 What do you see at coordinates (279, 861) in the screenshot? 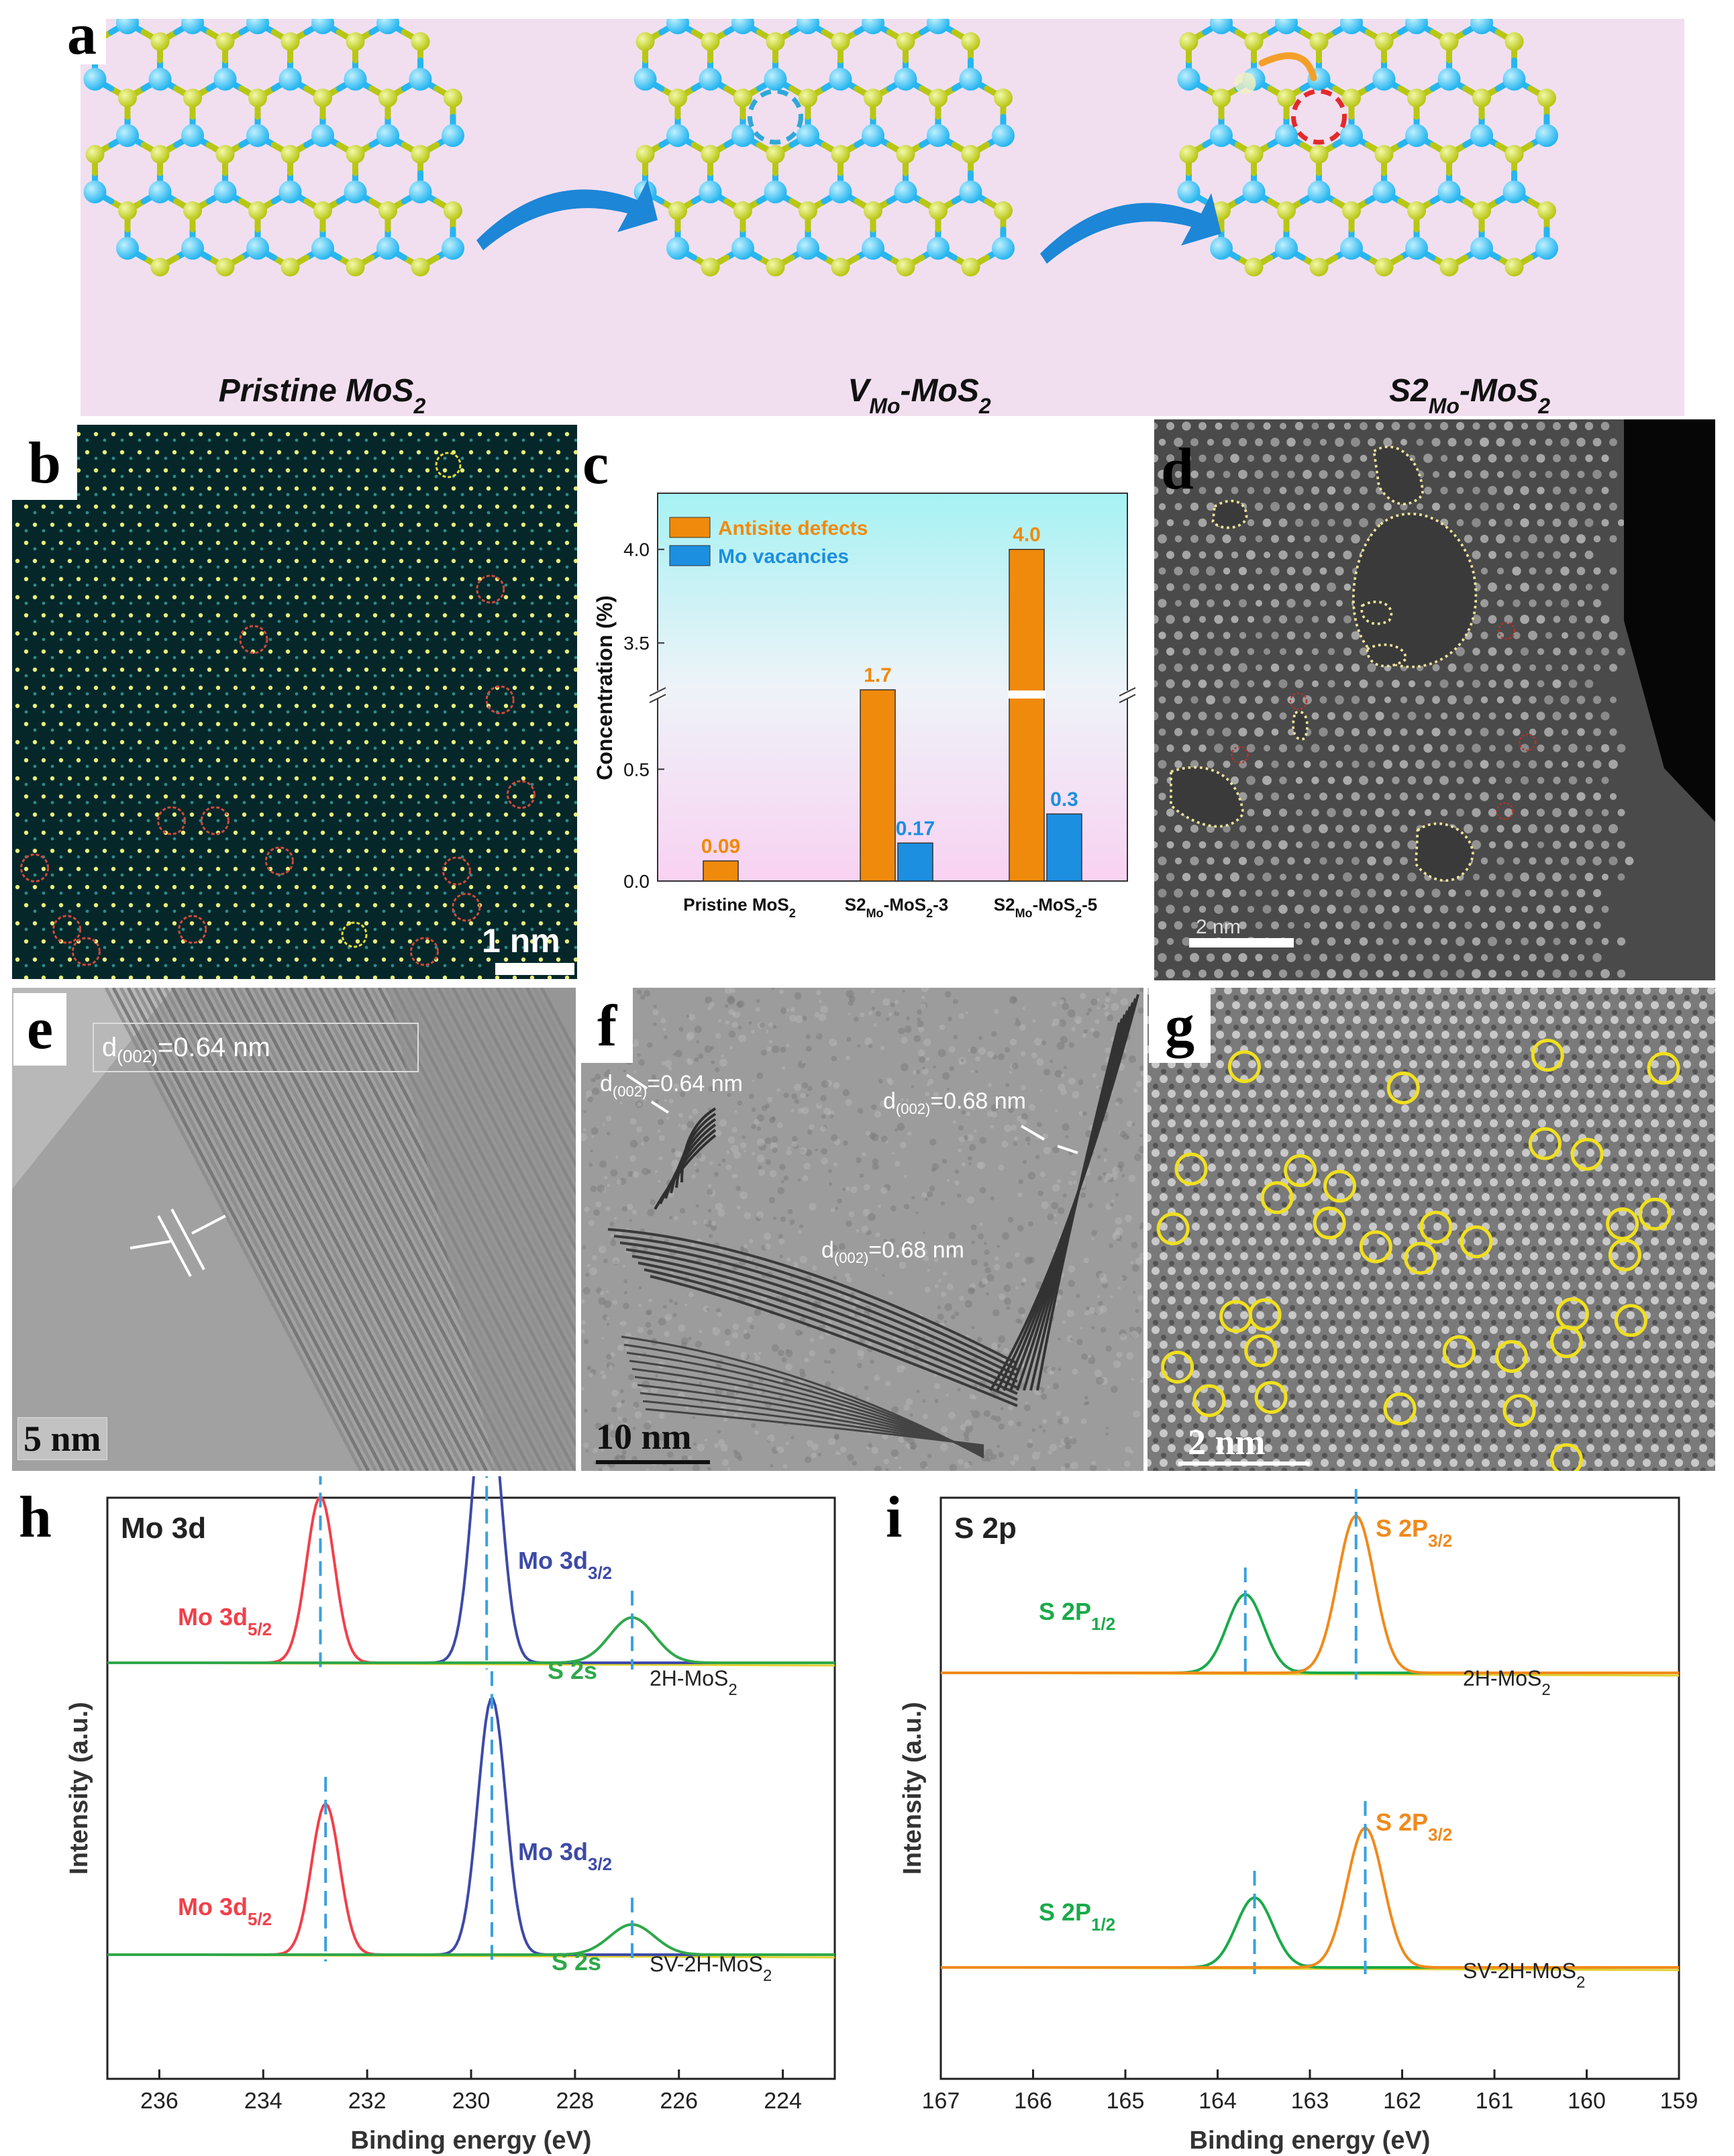
I see `antisite-circle` at bounding box center [279, 861].